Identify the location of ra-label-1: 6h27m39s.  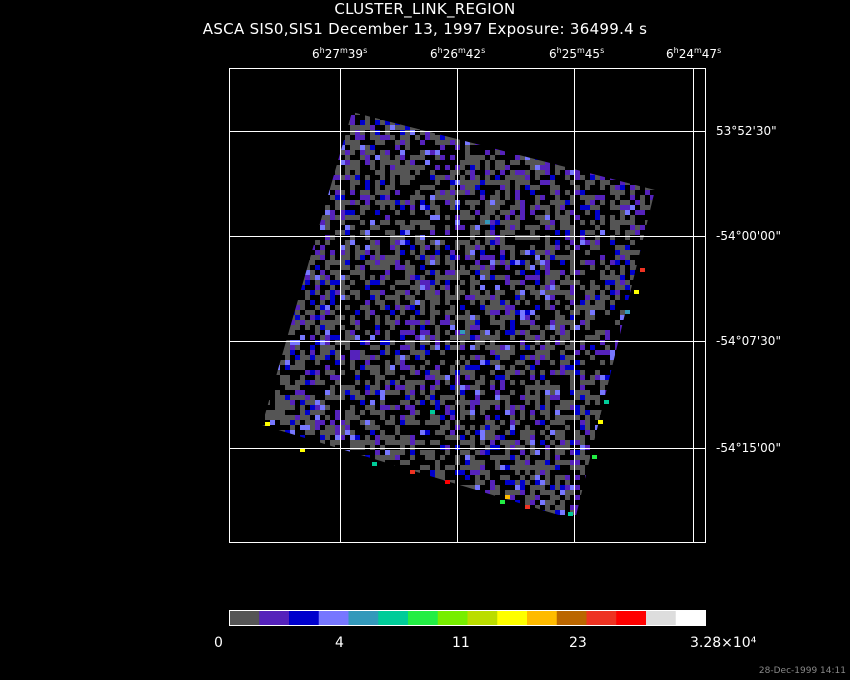
(340, 53).